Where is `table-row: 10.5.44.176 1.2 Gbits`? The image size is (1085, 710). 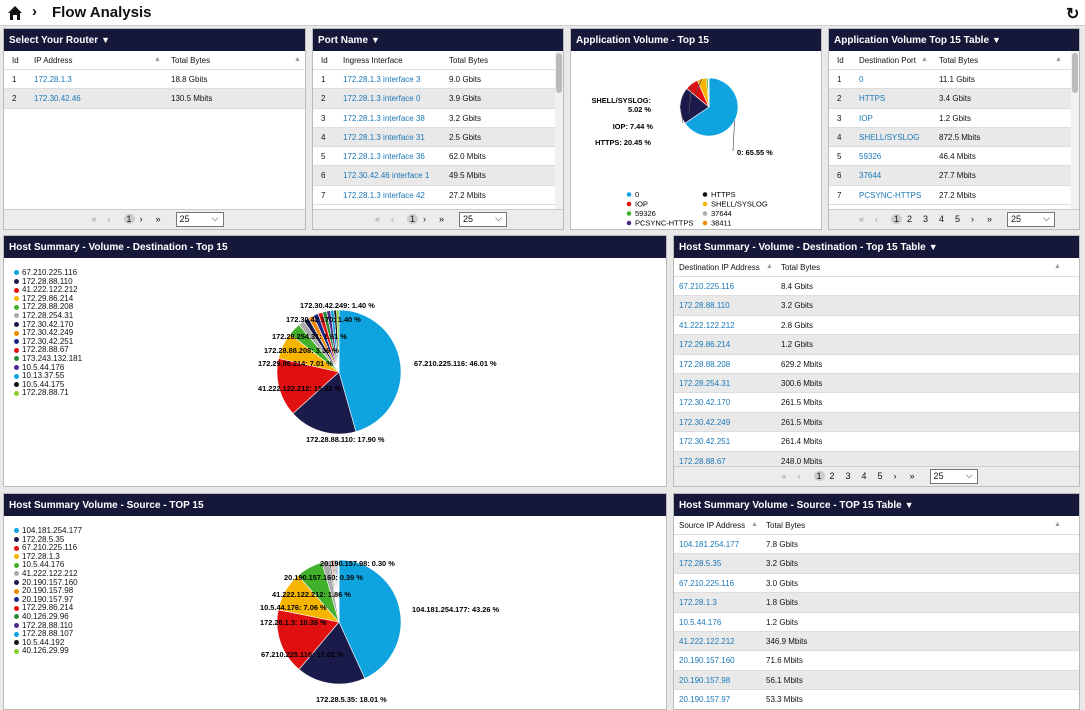
table-row: 10.5.44.176 1.2 Gbits is located at coordinates (876, 622).